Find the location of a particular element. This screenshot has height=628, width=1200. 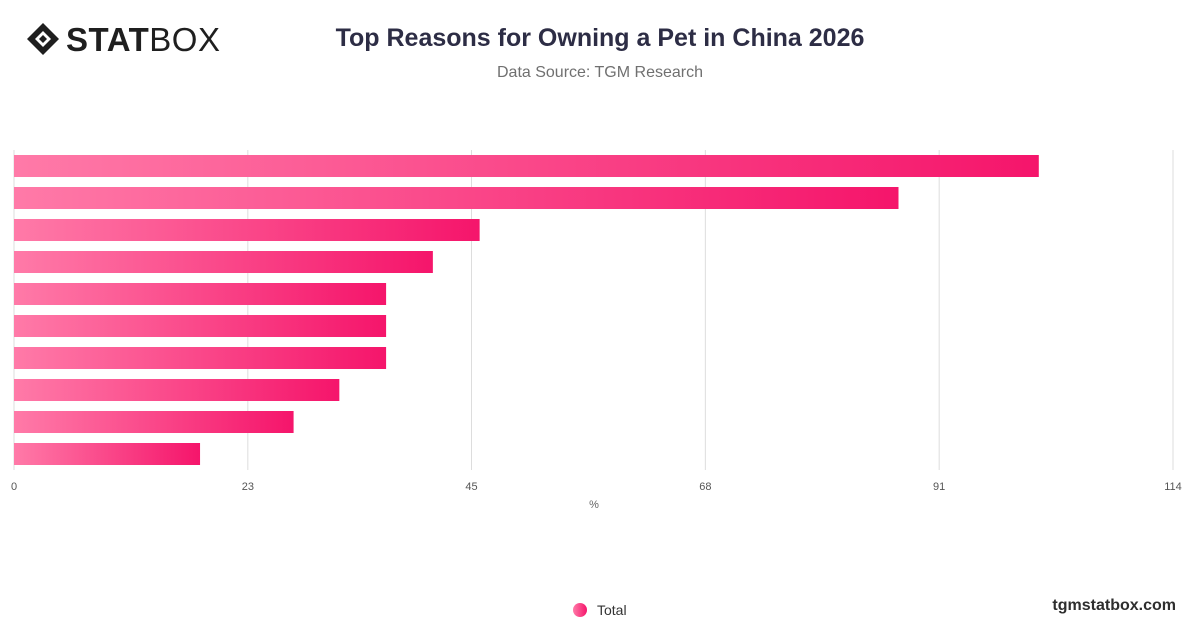

x-tick-label: 23 is located at coordinates (248, 487).